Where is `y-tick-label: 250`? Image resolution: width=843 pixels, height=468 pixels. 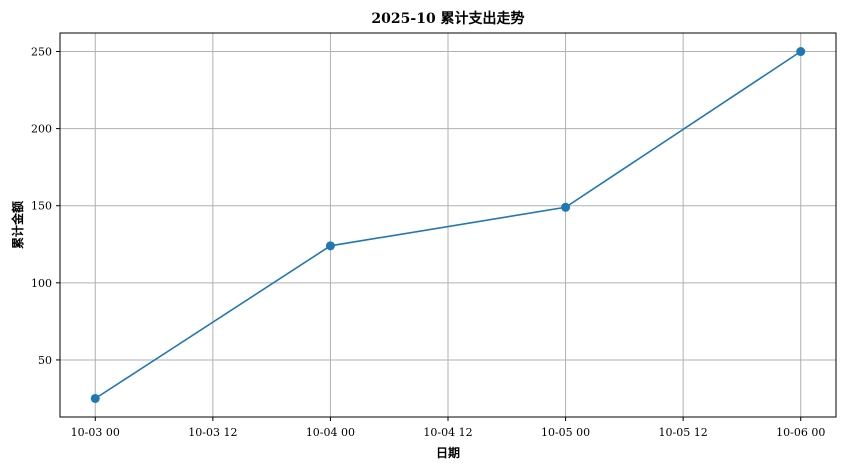
y-tick-label: 250 is located at coordinates (41, 52).